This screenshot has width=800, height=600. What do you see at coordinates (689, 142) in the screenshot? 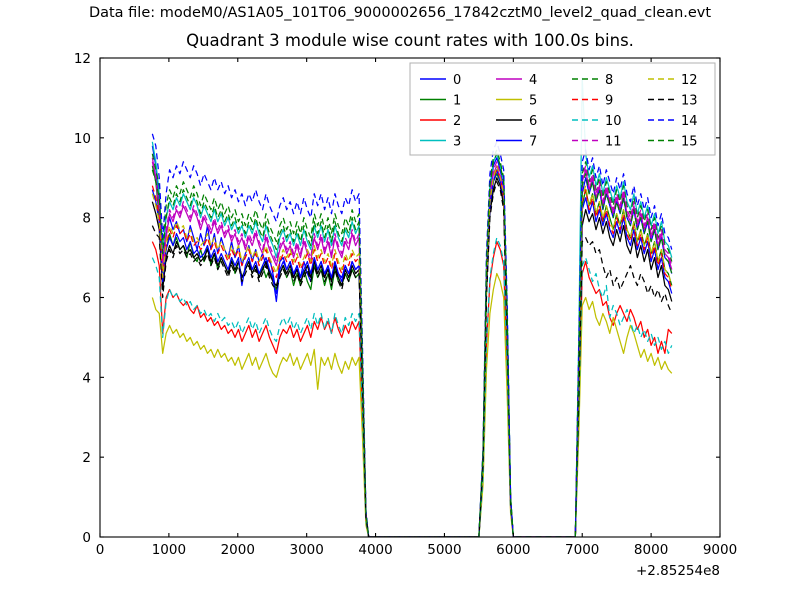
I see `legend-label-15: 15` at bounding box center [689, 142].